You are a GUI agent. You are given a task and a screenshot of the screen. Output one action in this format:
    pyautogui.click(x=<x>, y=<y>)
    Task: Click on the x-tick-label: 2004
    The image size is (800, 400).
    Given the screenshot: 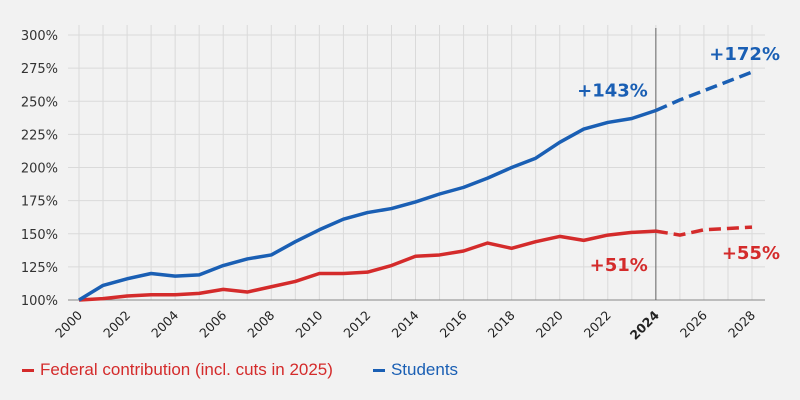 What is the action you would take?
    pyautogui.click(x=164, y=323)
    